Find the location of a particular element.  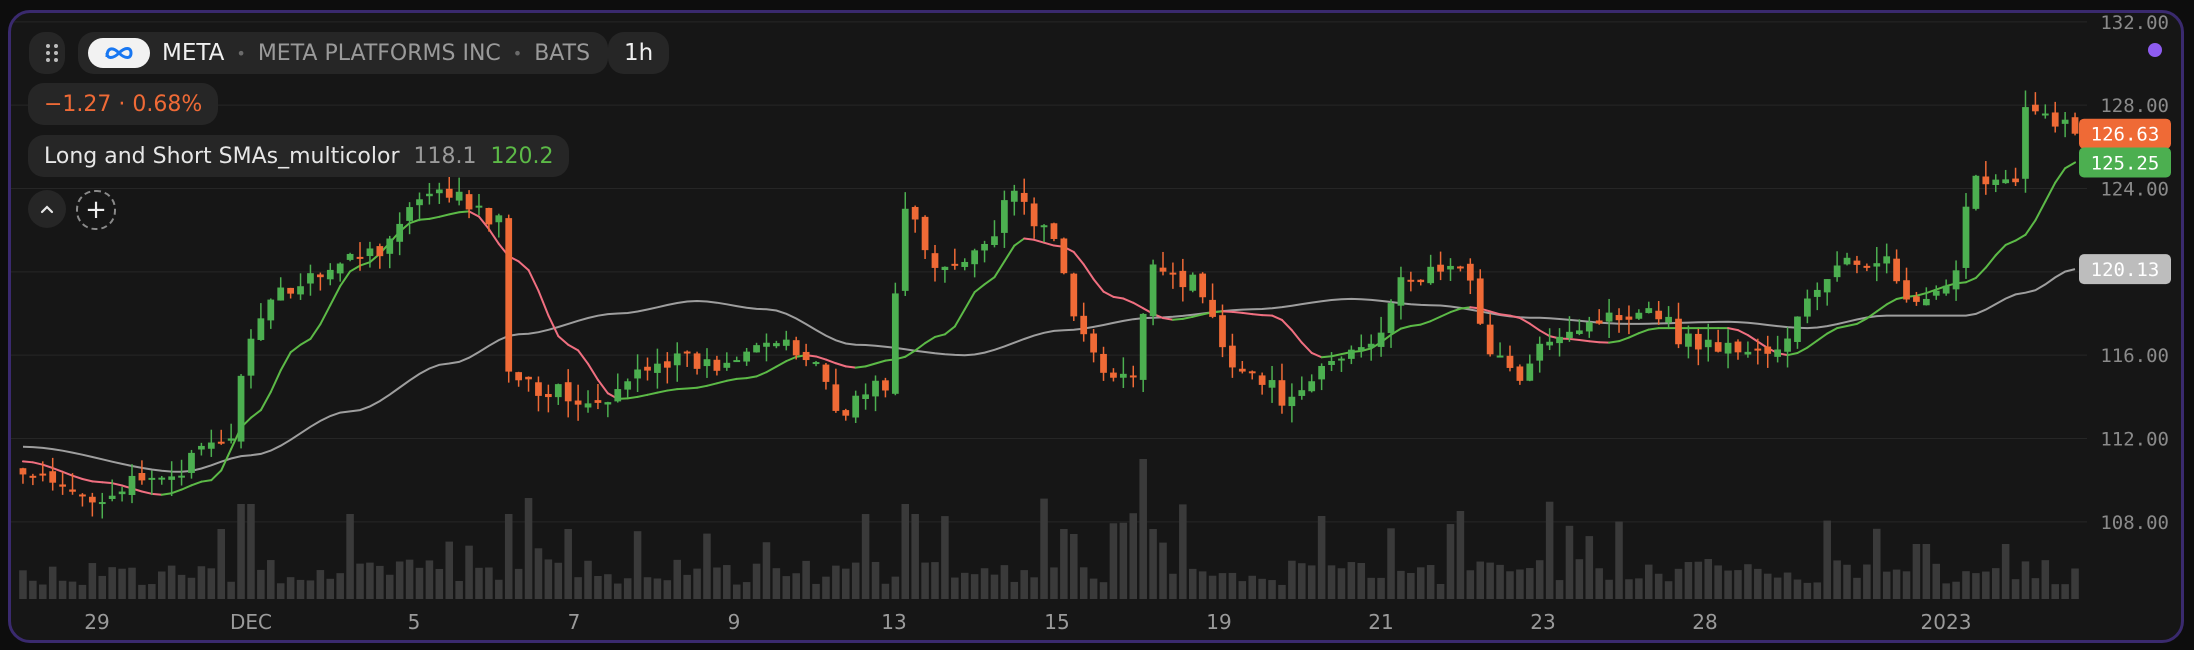

add-indicator-button: + is located at coordinates (96, 210).